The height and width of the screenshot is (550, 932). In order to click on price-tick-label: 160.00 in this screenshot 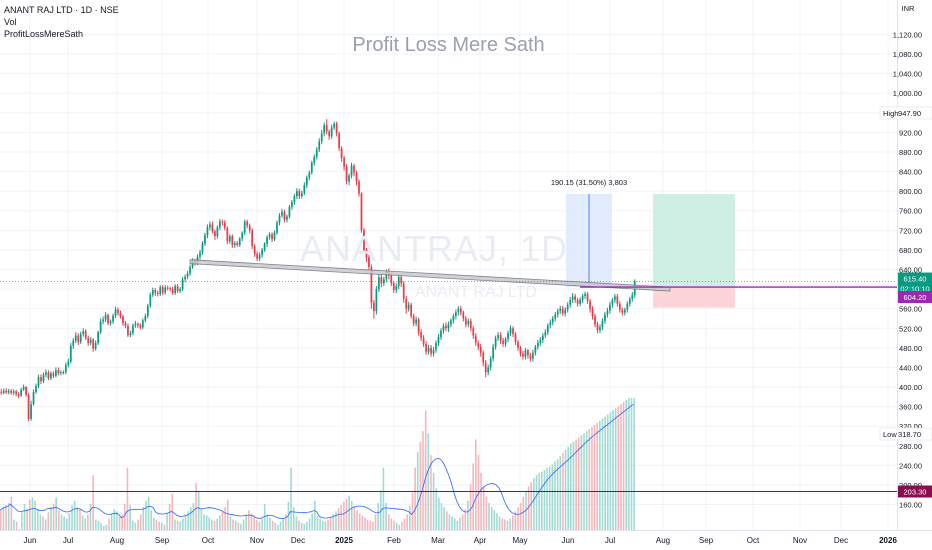, I will do `click(910, 505)`.